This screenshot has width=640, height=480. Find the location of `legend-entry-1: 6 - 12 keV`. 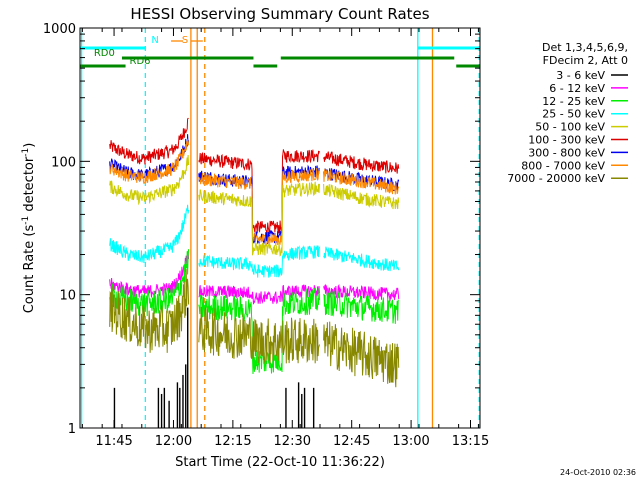

legend-entry-1: 6 - 12 keV is located at coordinates (577, 88).